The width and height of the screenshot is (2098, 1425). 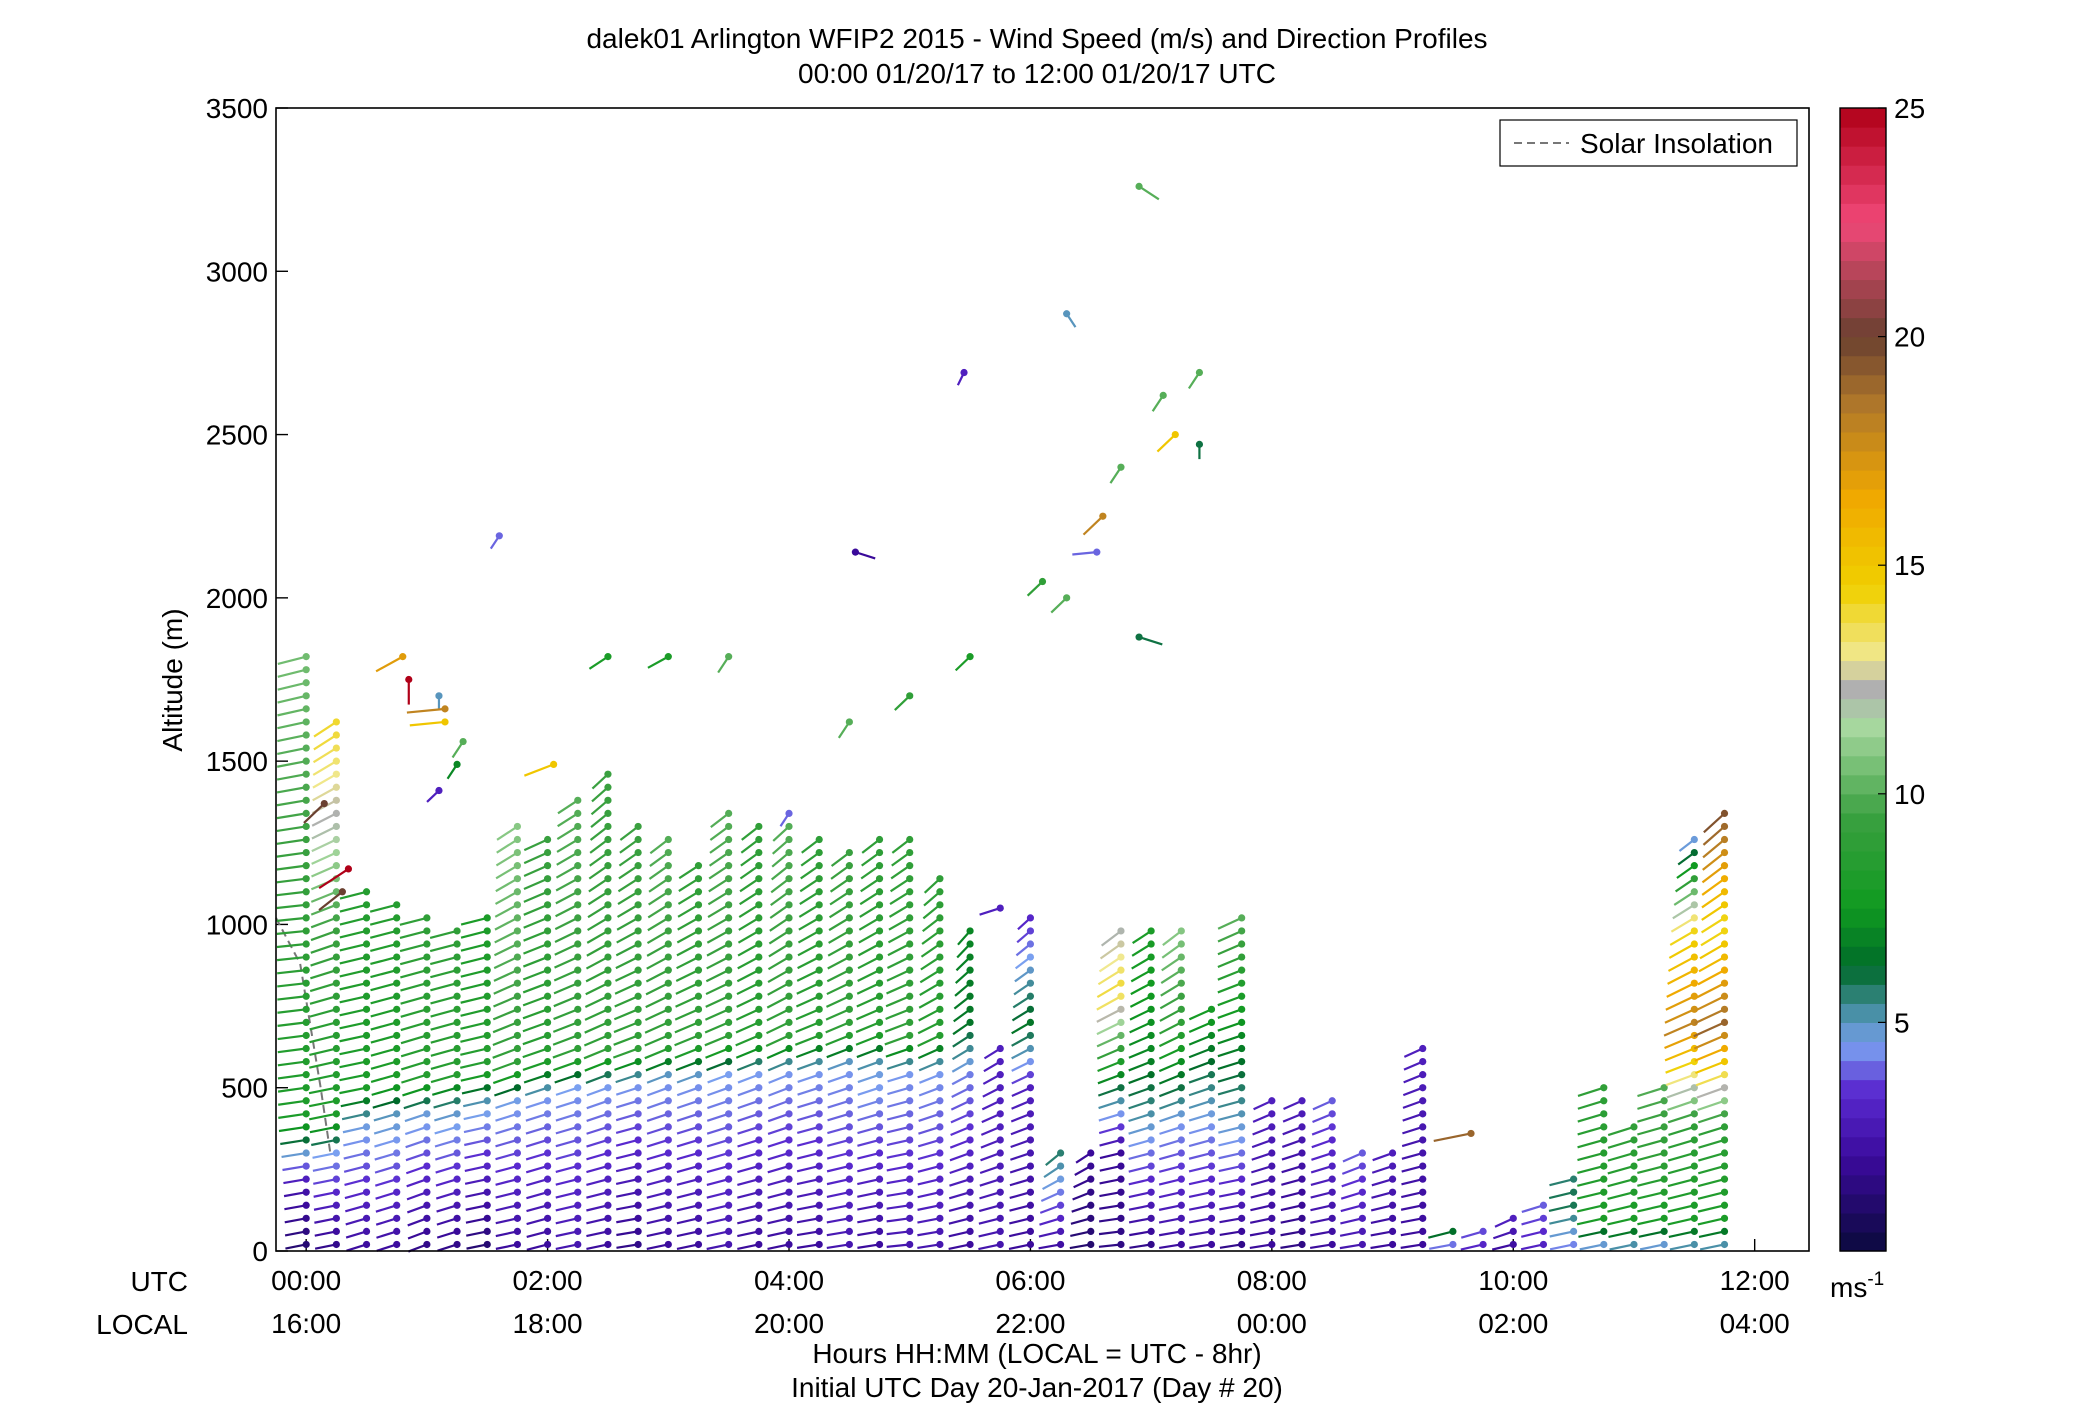 I want to click on colorbar-frame, so click(x=1863, y=679).